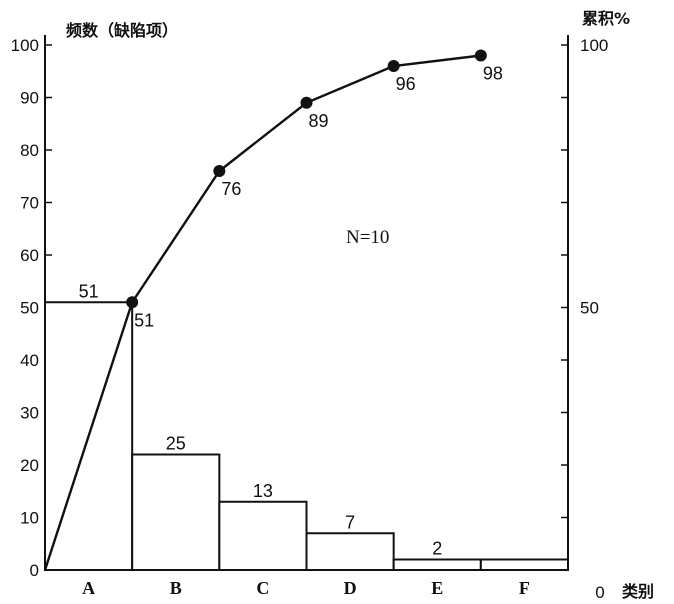 This screenshot has width=674, height=604. I want to click on bar-value-label: 51, so click(89, 291).